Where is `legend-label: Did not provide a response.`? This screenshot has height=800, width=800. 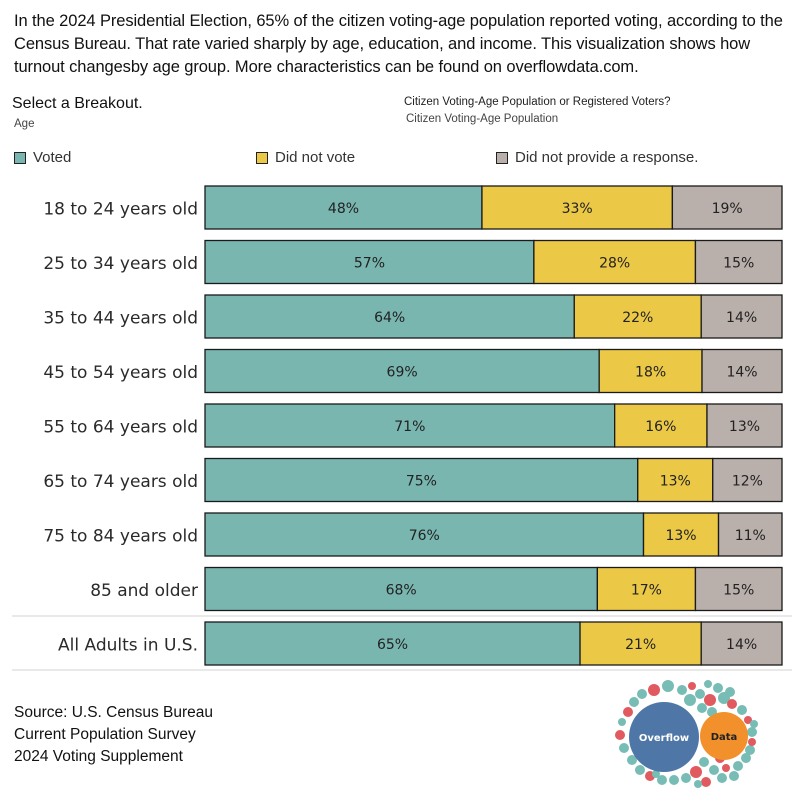
legend-label: Did not provide a response. is located at coordinates (607, 157).